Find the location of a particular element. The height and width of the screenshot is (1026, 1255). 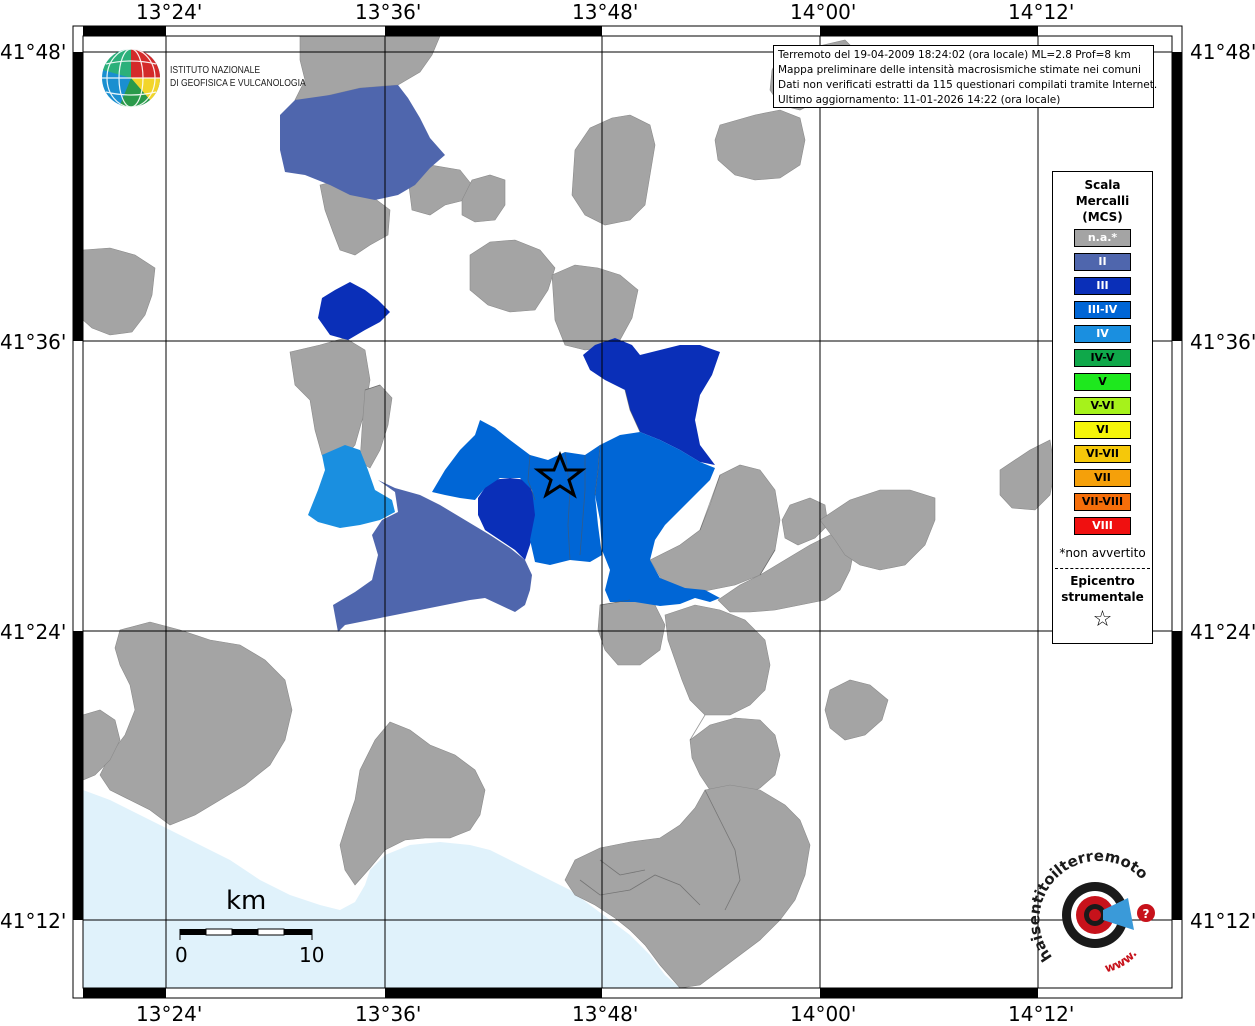

legend-title: Scala Mercalli (MCS) is located at coordinates (1102, 201).